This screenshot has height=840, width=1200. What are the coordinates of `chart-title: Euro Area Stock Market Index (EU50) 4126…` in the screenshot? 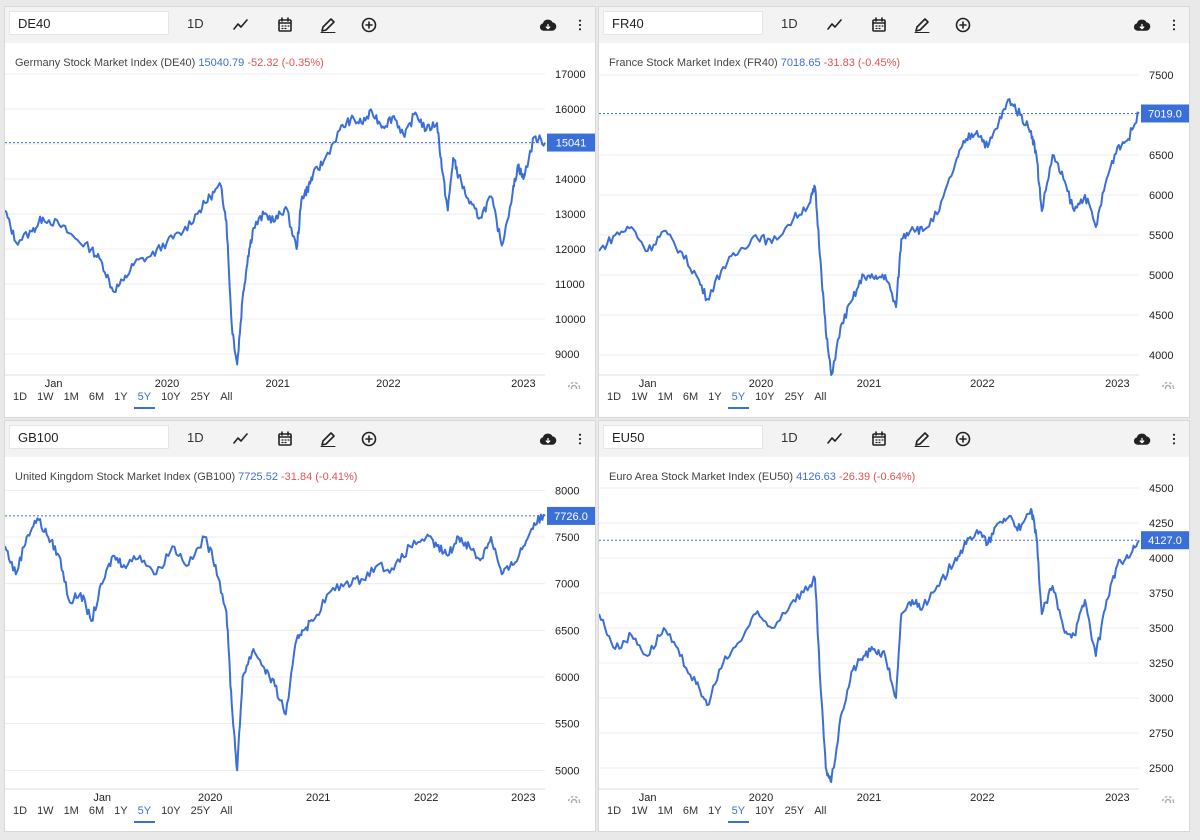 It's located at (762, 477).